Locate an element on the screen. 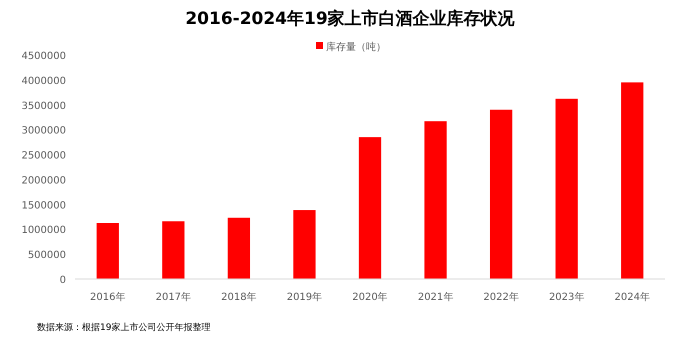 This screenshot has height=339, width=700. y-tick-label: 3000000 is located at coordinates (43, 131).